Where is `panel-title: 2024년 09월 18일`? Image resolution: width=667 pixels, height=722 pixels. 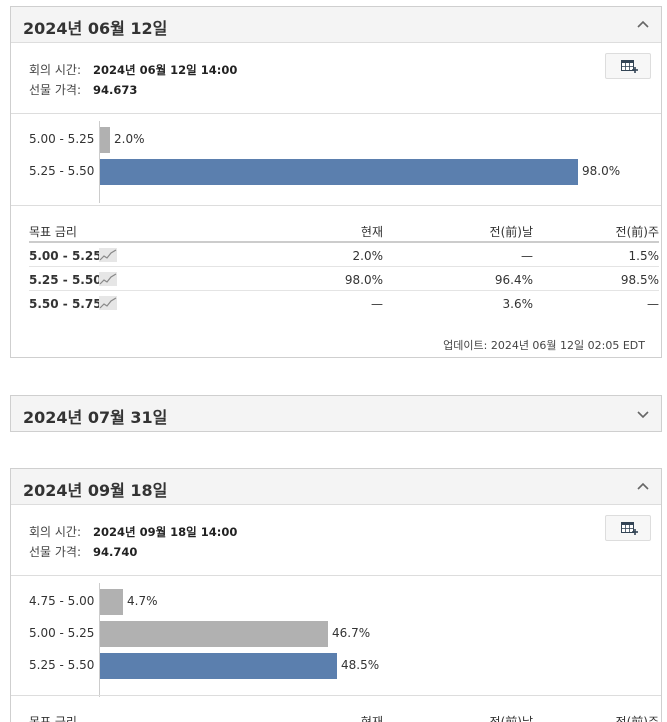
panel-title: 2024년 09월 18일 is located at coordinates (95, 490).